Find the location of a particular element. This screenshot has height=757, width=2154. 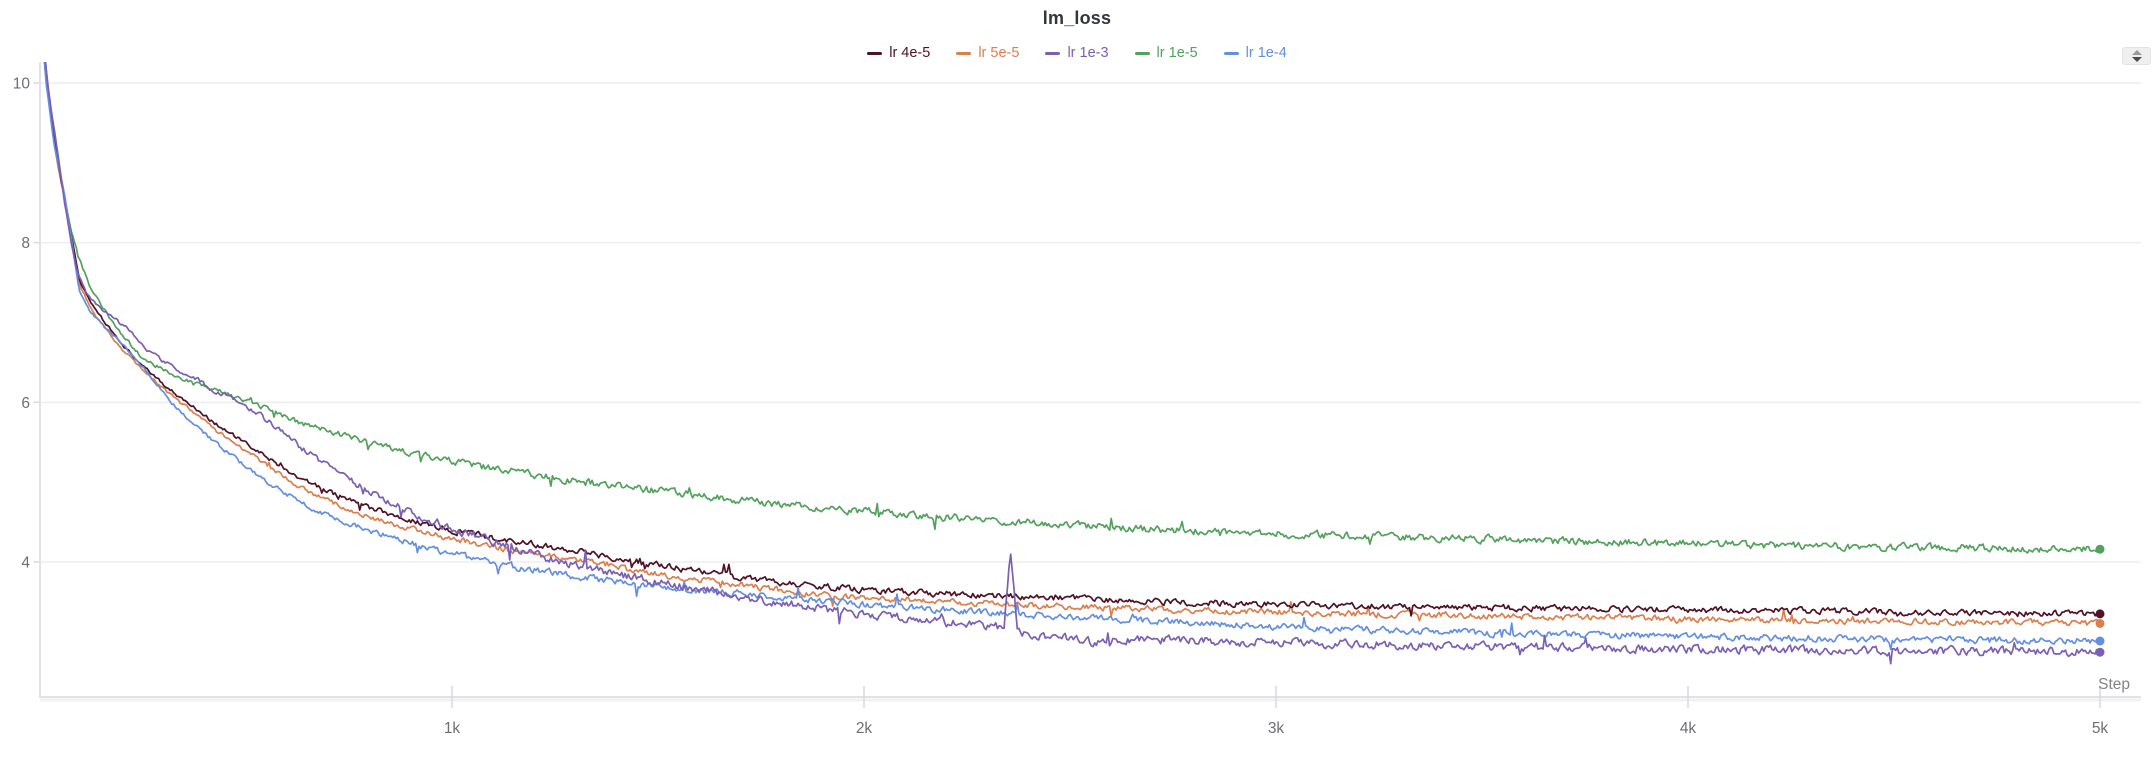

legend-item-lr-1e-4: lr 1e-4 is located at coordinates (1255, 53).